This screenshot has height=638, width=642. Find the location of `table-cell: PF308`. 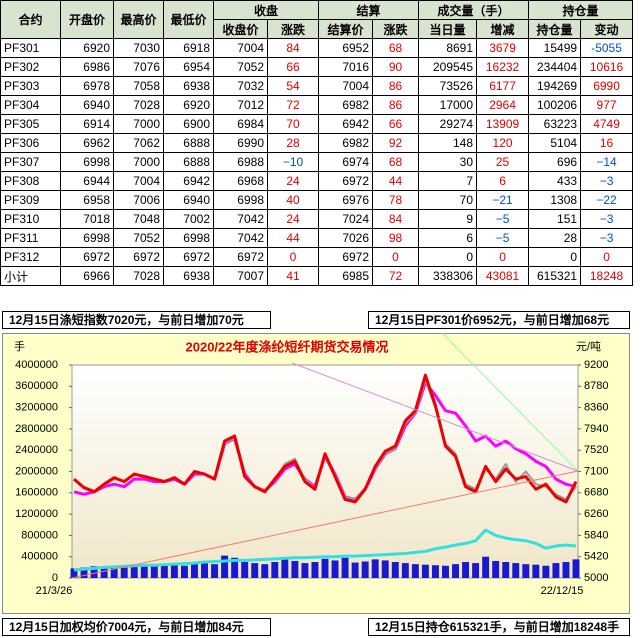

table-cell: PF308 is located at coordinates (30, 181).